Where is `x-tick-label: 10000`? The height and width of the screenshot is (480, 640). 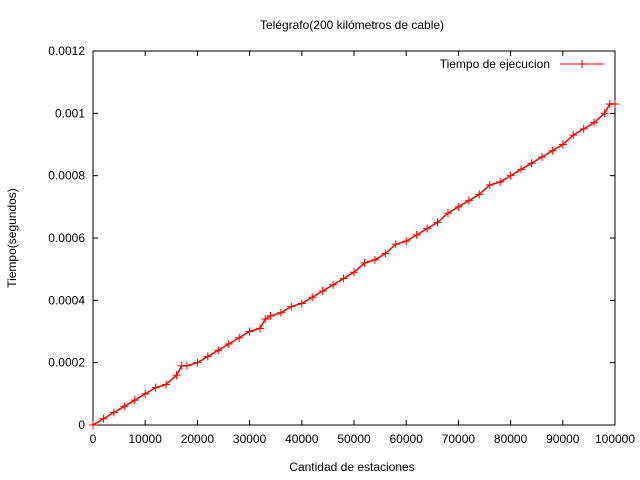 x-tick-label: 10000 is located at coordinates (146, 439).